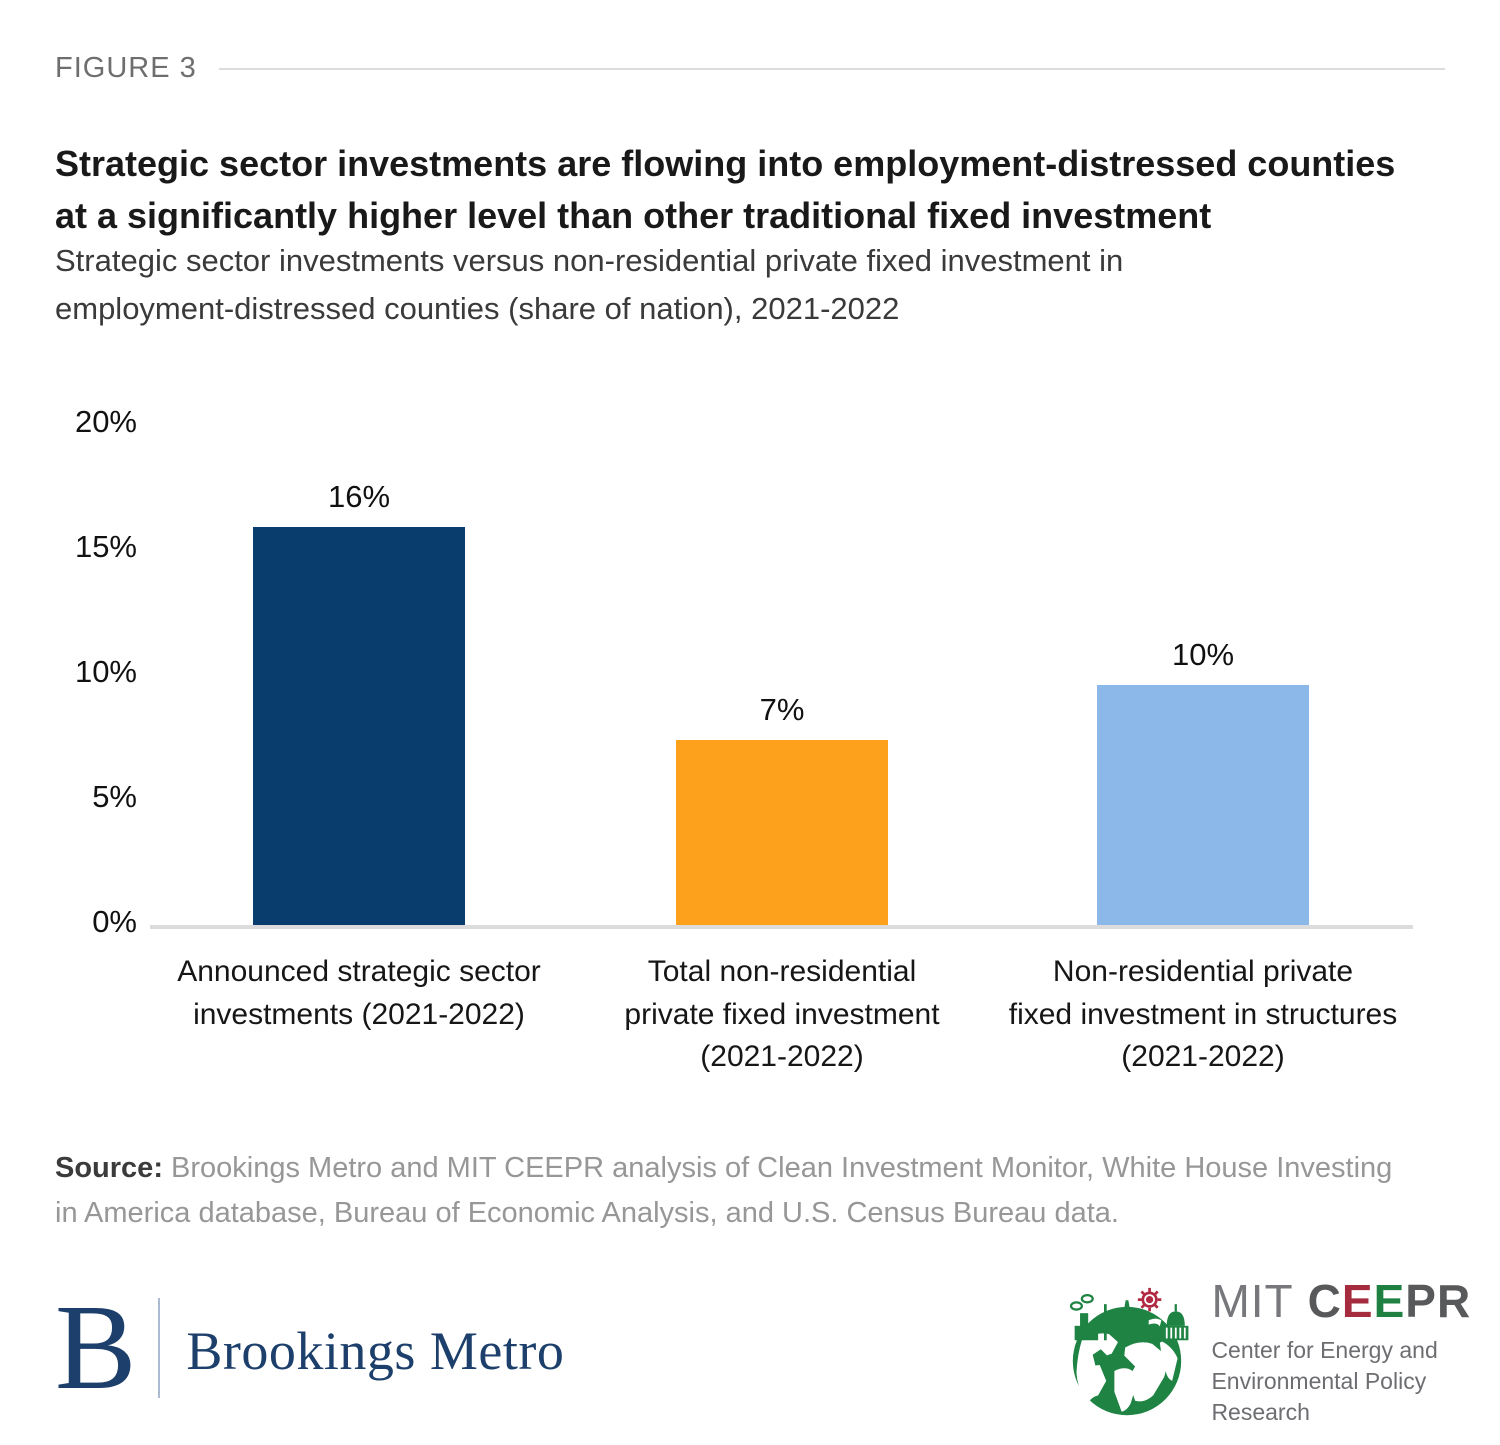  What do you see at coordinates (96, 1347) in the screenshot?
I see `brookings-b-icon: B` at bounding box center [96, 1347].